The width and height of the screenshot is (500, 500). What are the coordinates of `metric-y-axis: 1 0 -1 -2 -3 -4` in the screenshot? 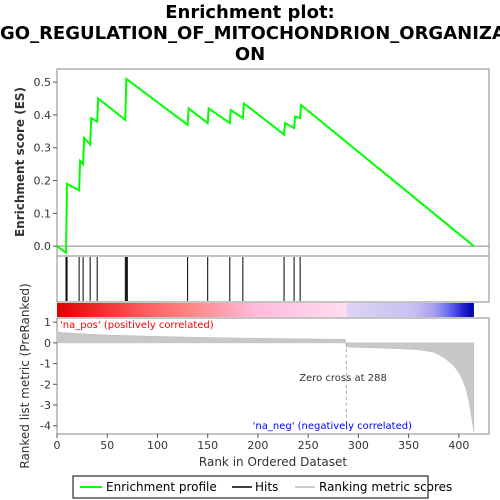 It's located at (48, 374).